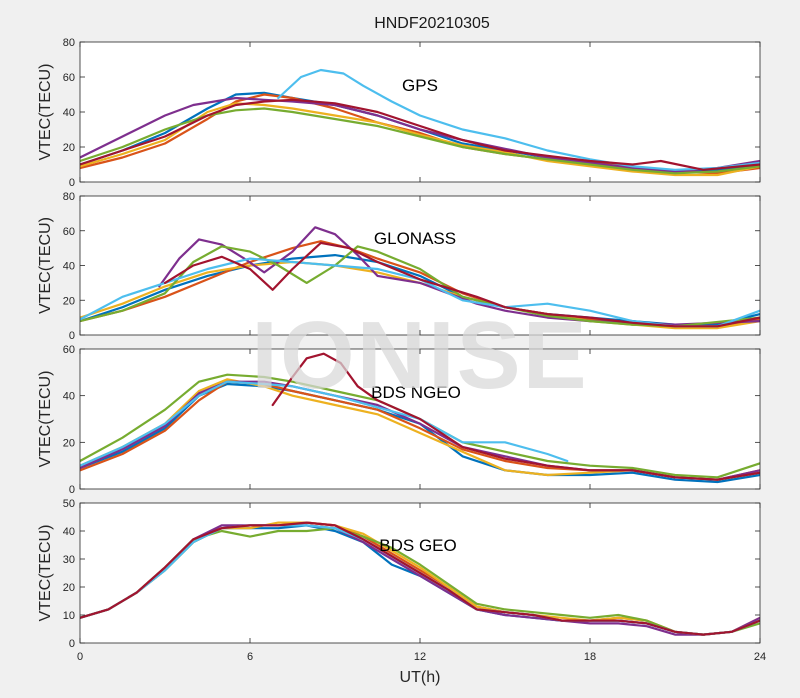  What do you see at coordinates (72, 336) in the screenshot?
I see `panel-1-ytick-label: 0` at bounding box center [72, 336].